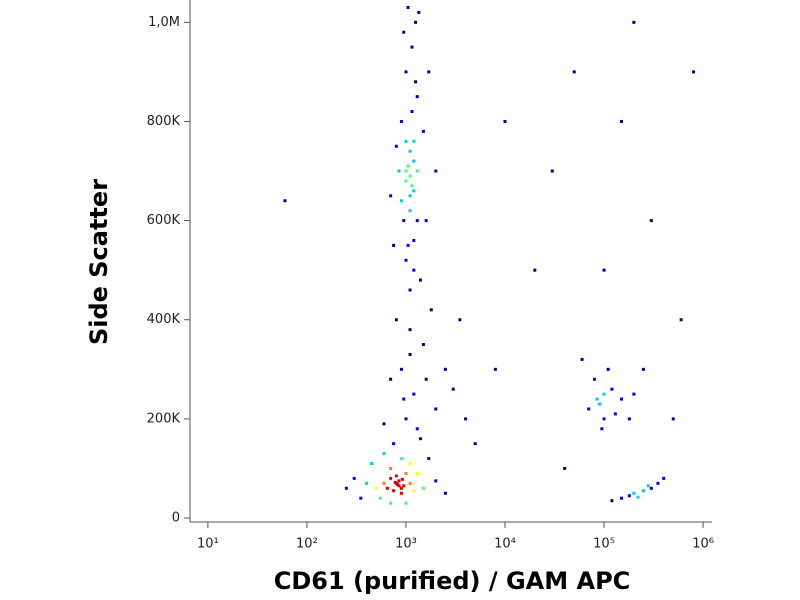 This screenshot has width=800, height=600. What do you see at coordinates (176, 518) in the screenshot?
I see `y-tick-label: 0` at bounding box center [176, 518].